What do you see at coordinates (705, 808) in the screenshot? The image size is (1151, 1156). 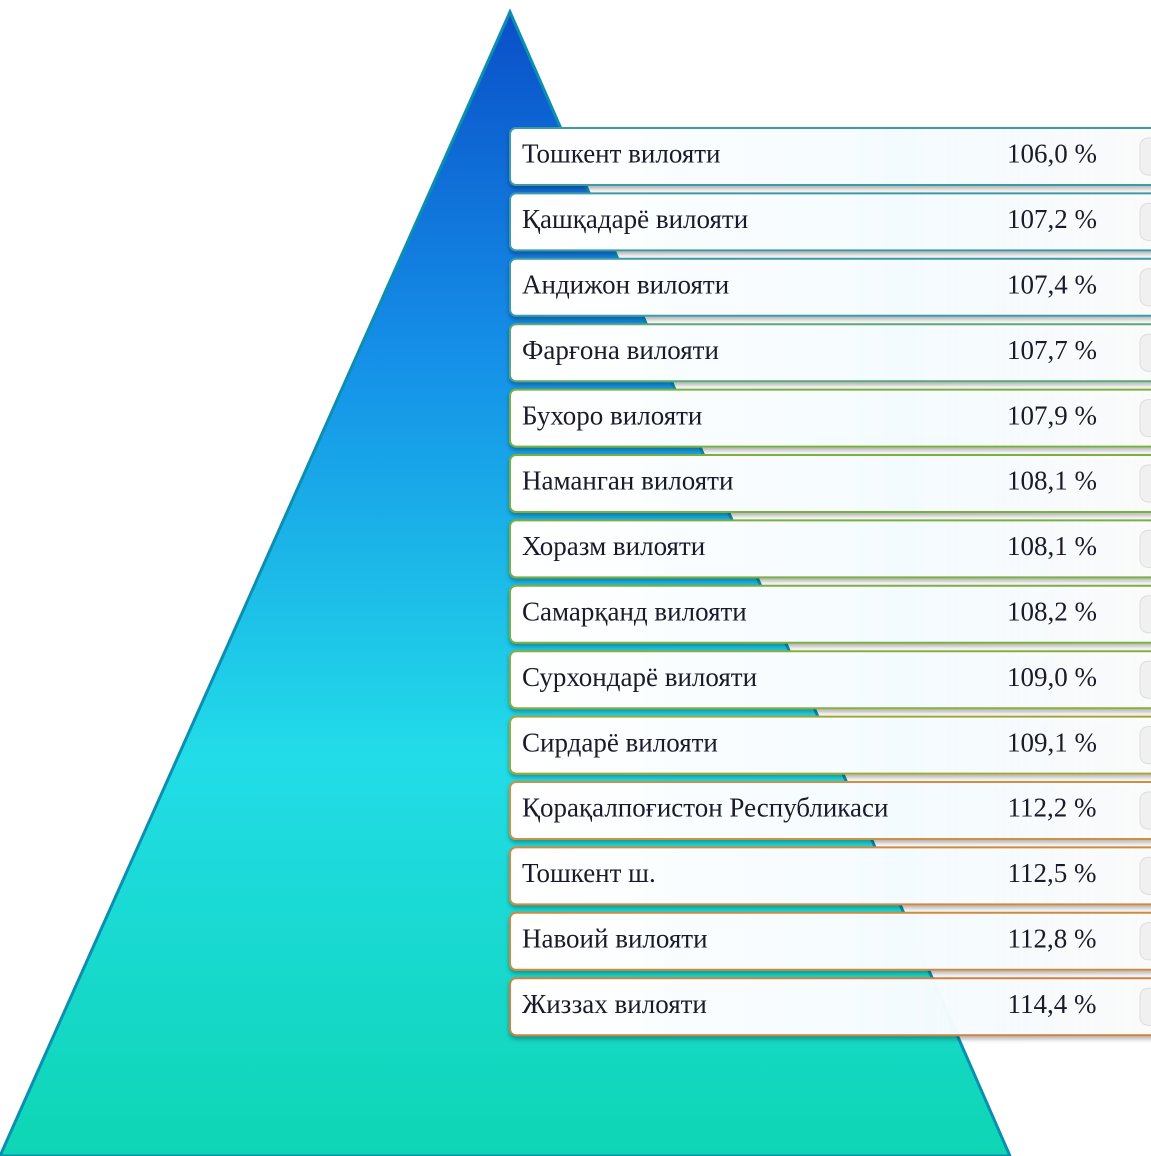 I see `row-name: Қорақалпоғистон Республикаси` at bounding box center [705, 808].